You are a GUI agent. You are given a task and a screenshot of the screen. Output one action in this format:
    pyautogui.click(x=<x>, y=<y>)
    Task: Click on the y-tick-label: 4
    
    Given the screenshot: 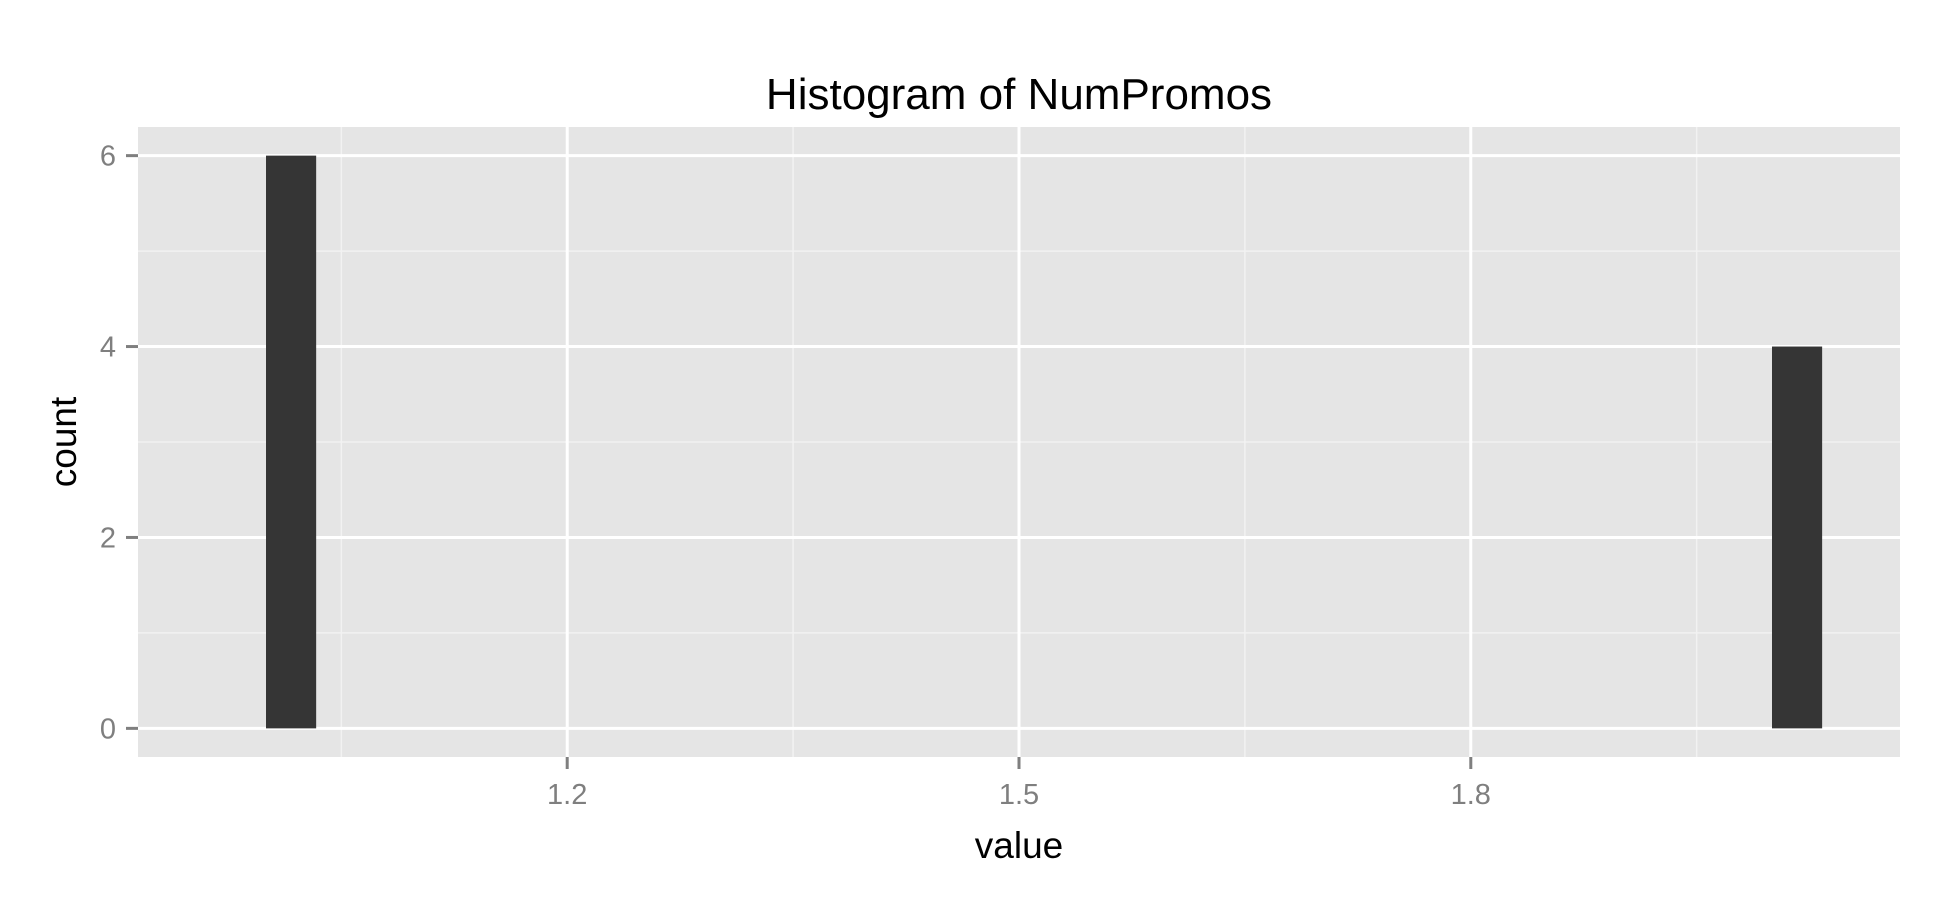 What is the action you would take?
    pyautogui.click(x=108, y=348)
    